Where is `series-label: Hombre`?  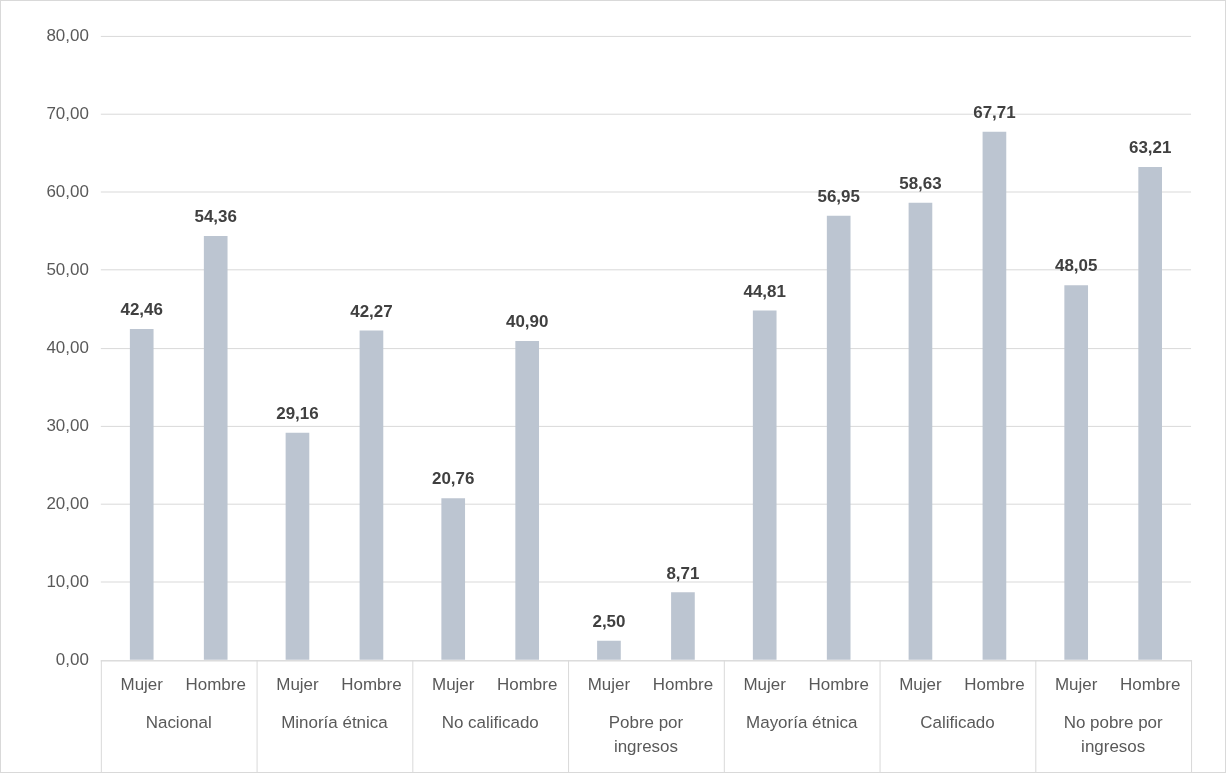 series-label: Hombre is located at coordinates (215, 684).